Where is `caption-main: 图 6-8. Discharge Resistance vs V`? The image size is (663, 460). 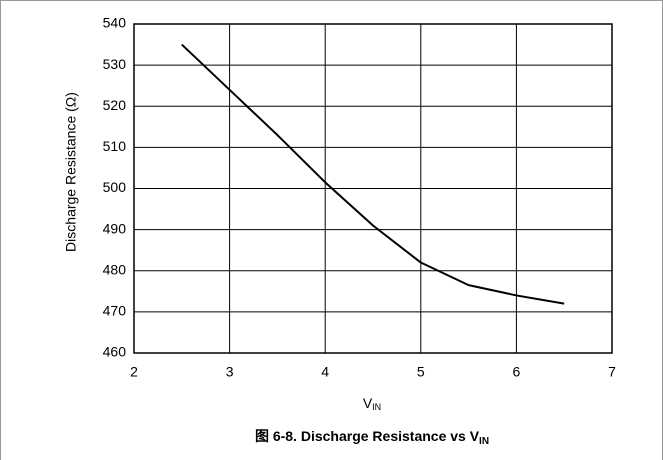
caption-main: 图 6-8. Discharge Resistance vs V is located at coordinates (367, 436).